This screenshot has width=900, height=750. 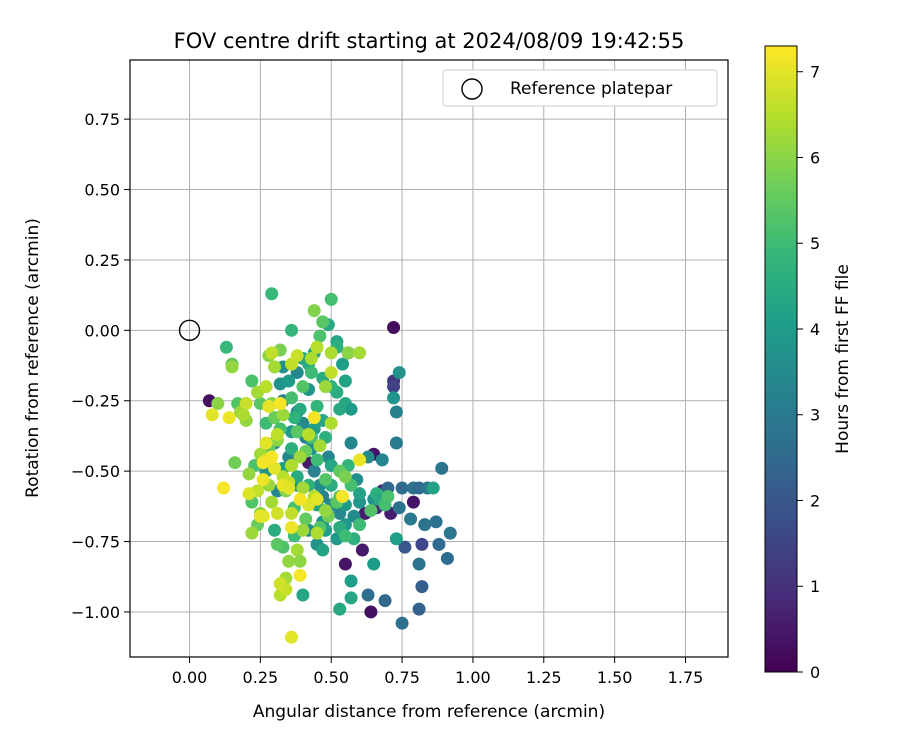 What do you see at coordinates (95, 471) in the screenshot?
I see `y-tick-label: −0.50` at bounding box center [95, 471].